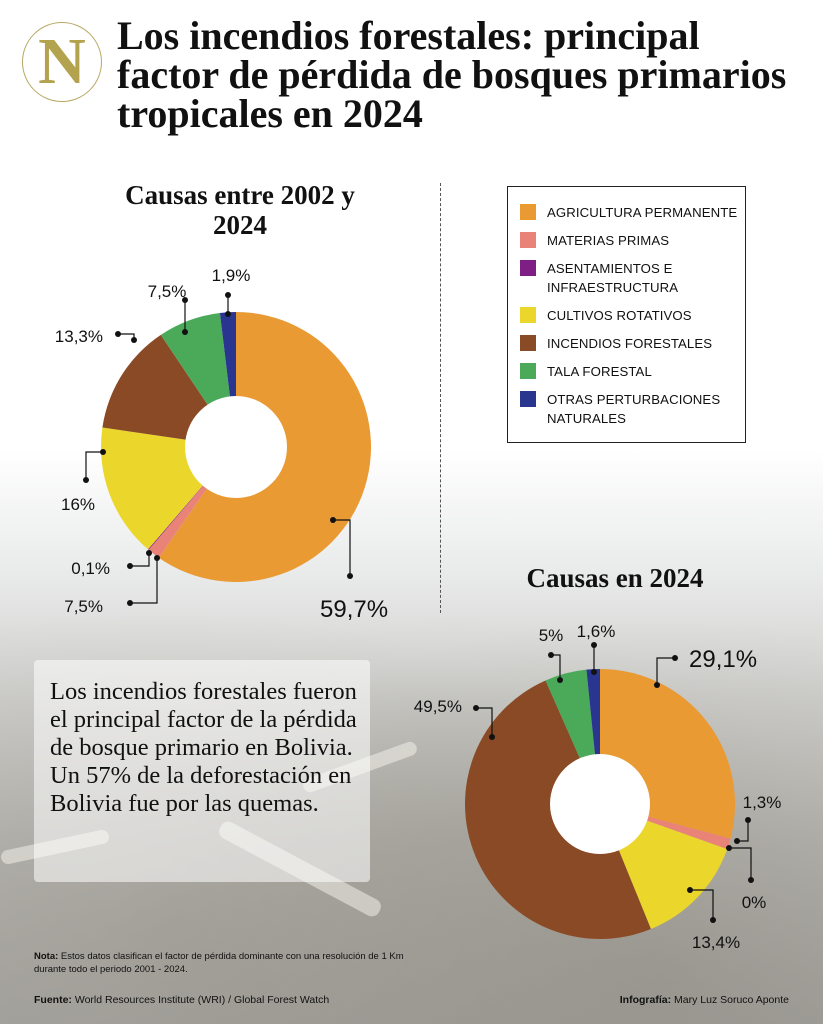 The width and height of the screenshot is (823, 1024). I want to click on legend-item: AGRICULTURA PERMANENTE, so click(632, 212).